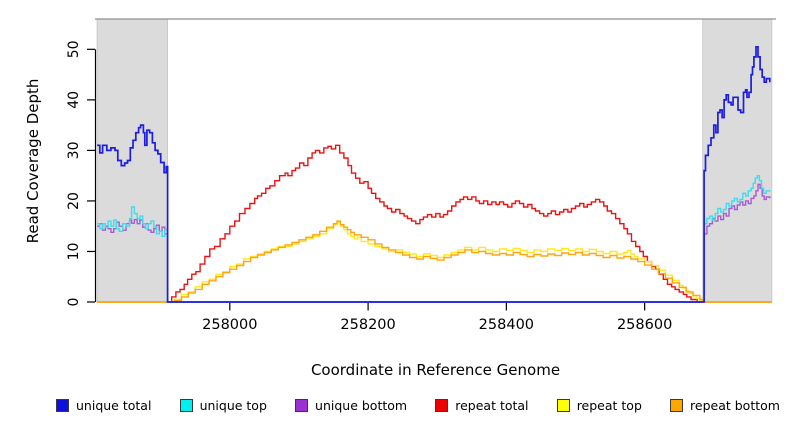  What do you see at coordinates (506, 325) in the screenshot?
I see `x-tick-label: 258400` at bounding box center [506, 325].